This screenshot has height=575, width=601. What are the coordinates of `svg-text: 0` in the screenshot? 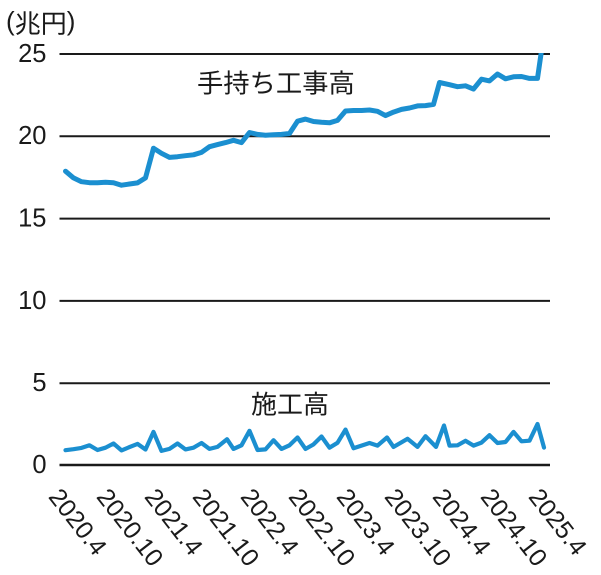 It's located at (39, 465).